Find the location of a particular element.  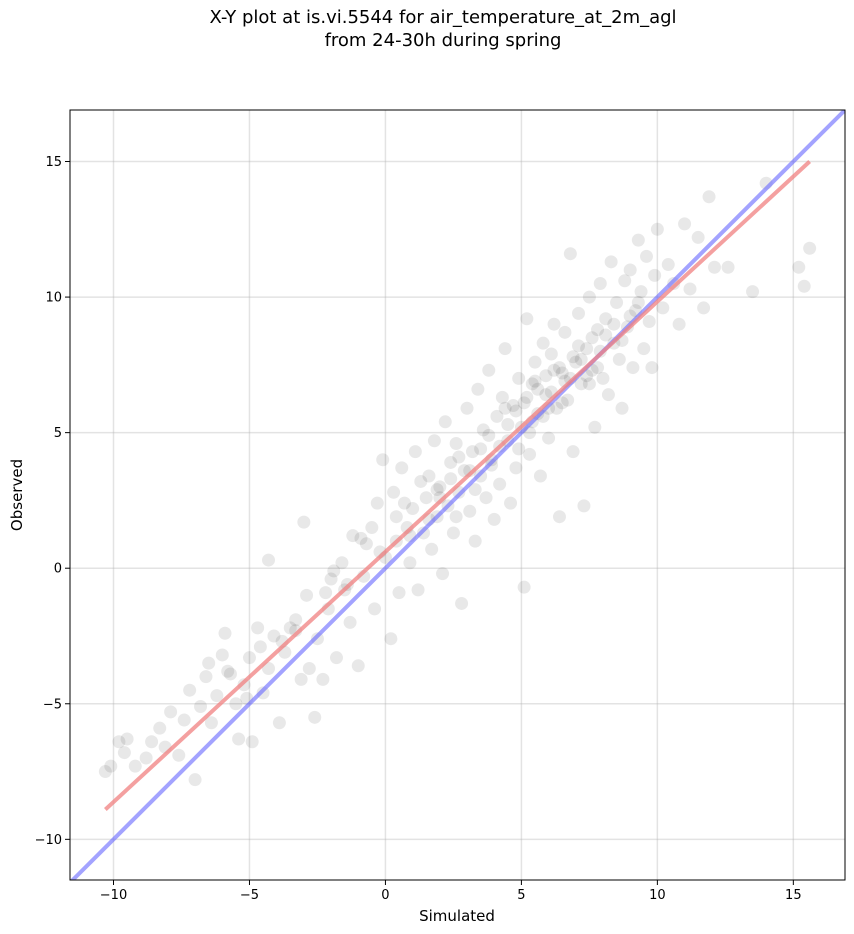

y-tick-label: 10 is located at coordinates (53, 298).